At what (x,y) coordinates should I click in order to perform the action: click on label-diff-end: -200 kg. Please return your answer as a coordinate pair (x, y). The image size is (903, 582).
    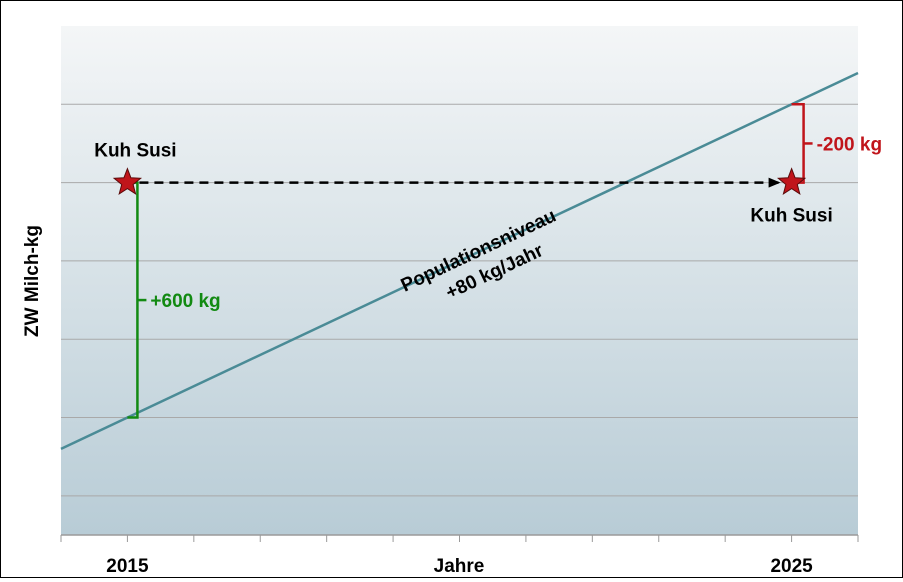
    Looking at the image, I should click on (849, 144).